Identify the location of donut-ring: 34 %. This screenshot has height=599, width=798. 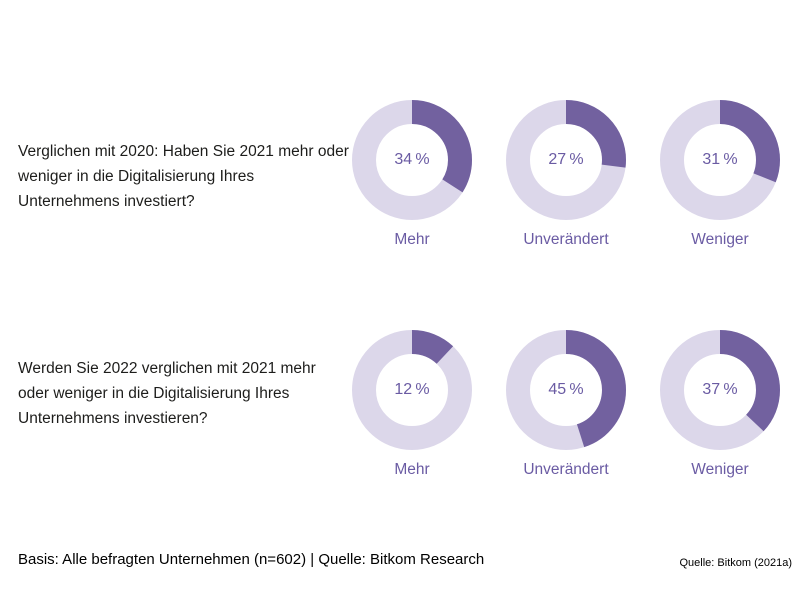
(412, 160).